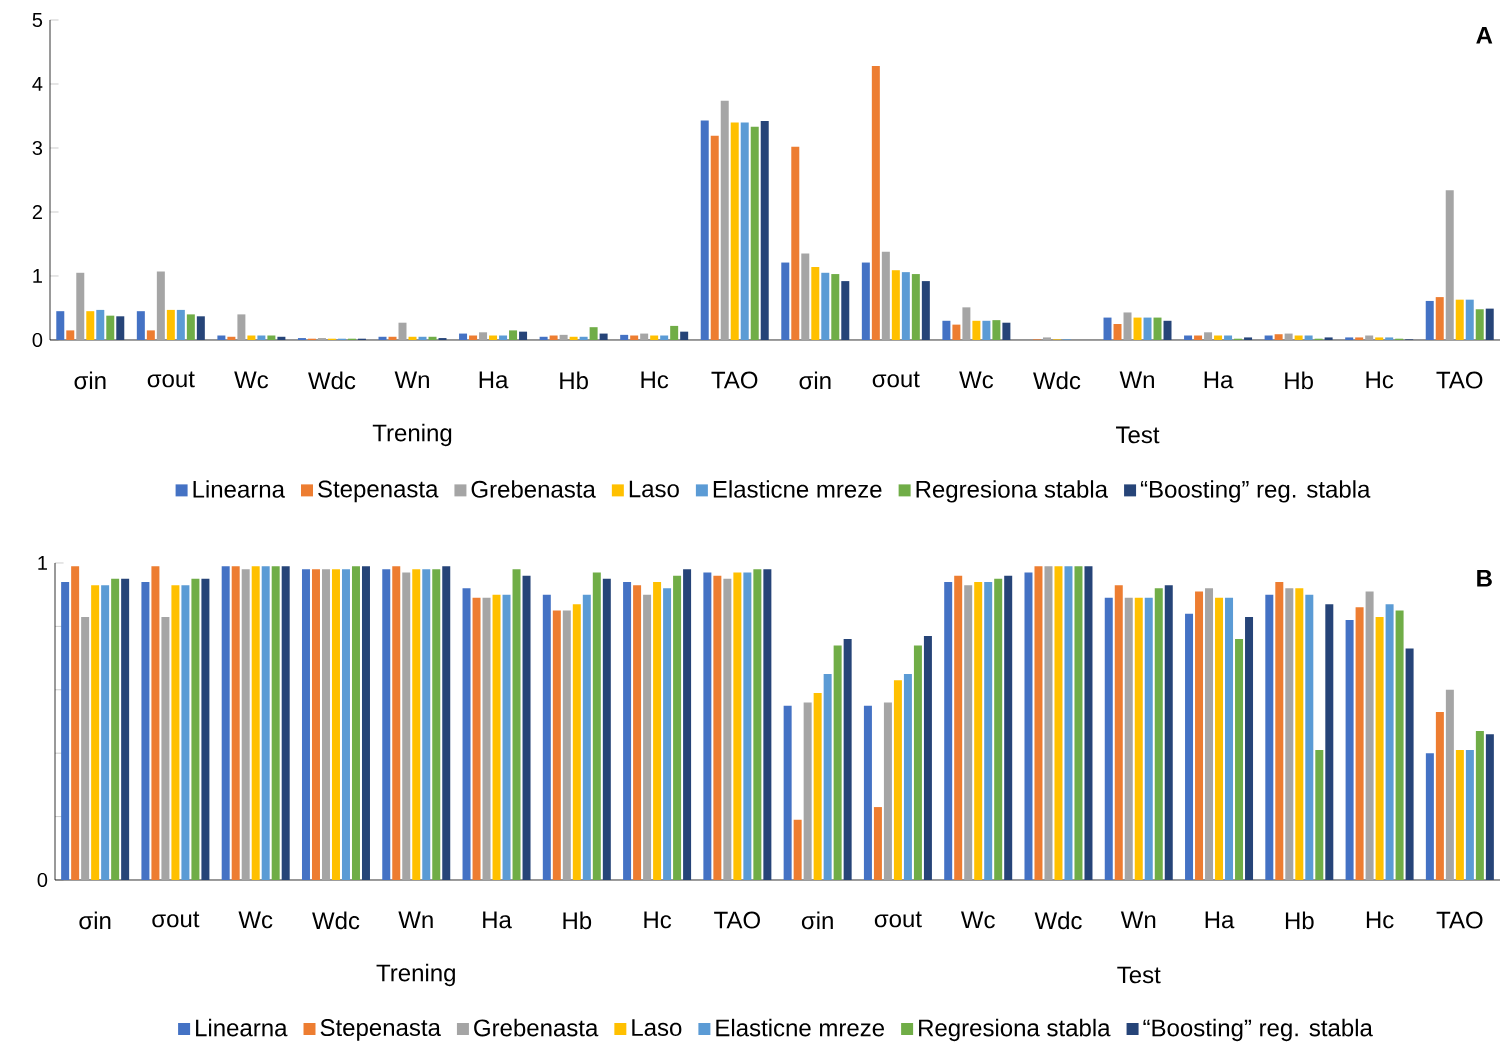 The height and width of the screenshot is (1047, 1505). I want to click on legend-label: Laso, so click(657, 1027).